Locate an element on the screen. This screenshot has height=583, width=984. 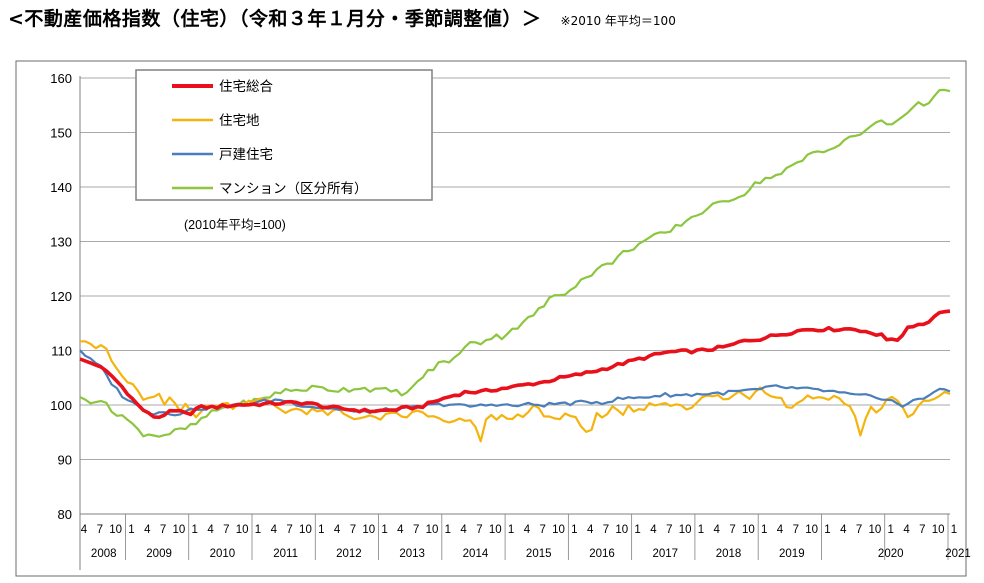
x-year-label: 2013 is located at coordinates (412, 554).